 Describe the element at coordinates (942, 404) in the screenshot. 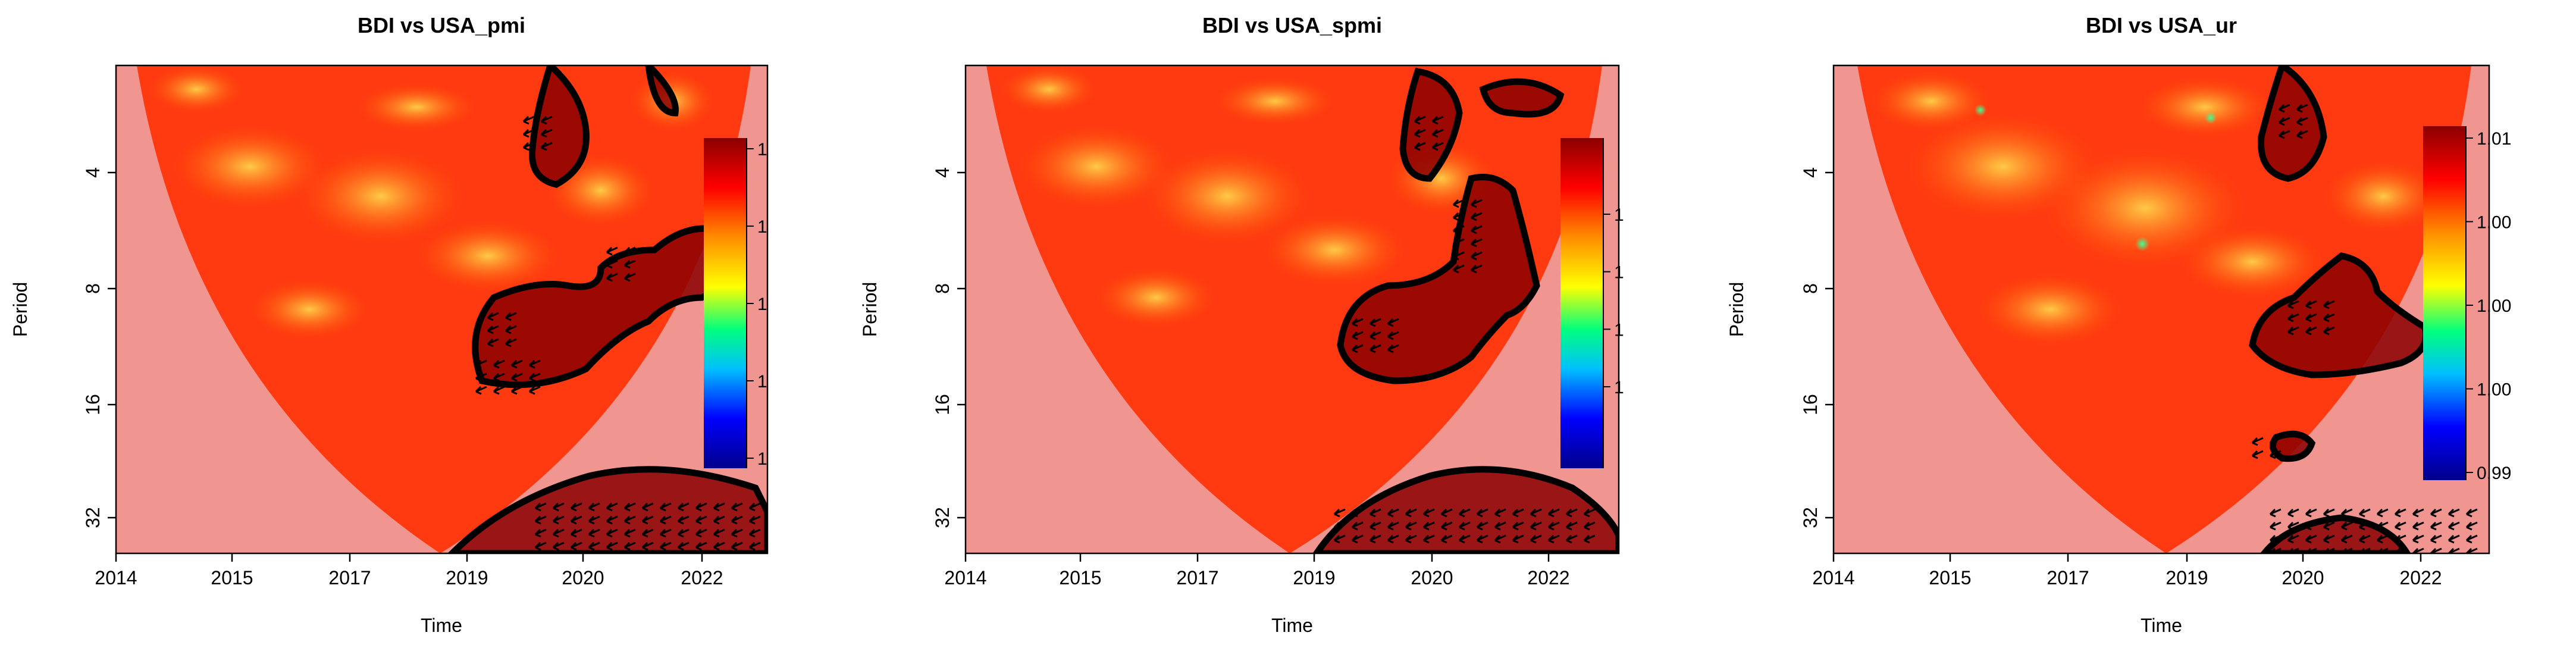

I see `y-tick-label: 16` at that location.